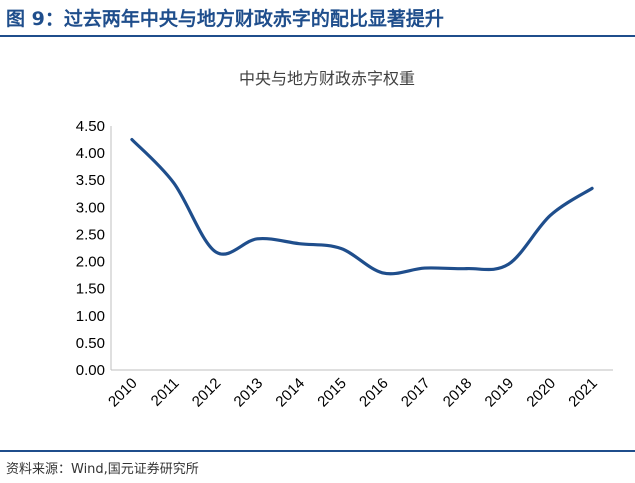 The image size is (635, 483). What do you see at coordinates (249, 393) in the screenshot?
I see `x-tick-label: 2013` at bounding box center [249, 393].